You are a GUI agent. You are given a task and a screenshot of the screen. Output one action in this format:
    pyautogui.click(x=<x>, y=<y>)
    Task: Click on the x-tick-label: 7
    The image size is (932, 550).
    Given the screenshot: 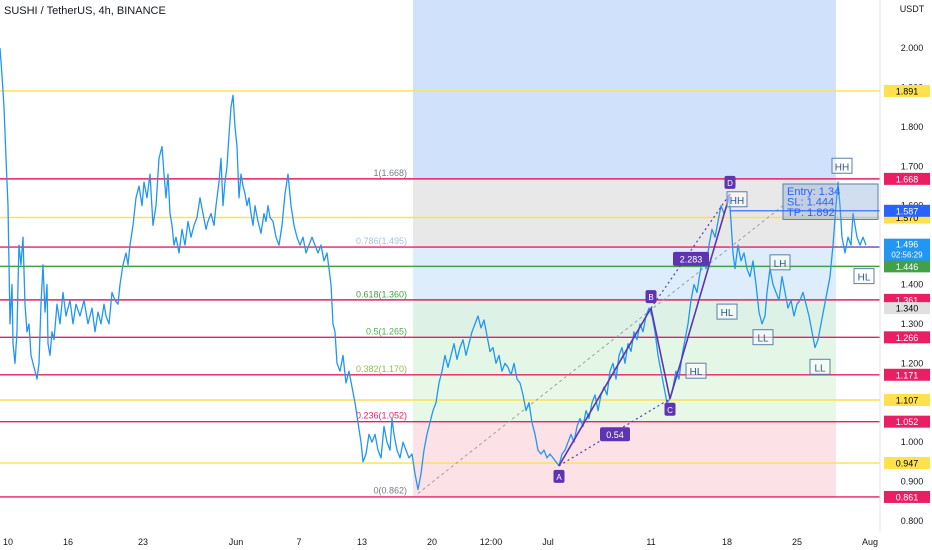 What is the action you would take?
    pyautogui.click(x=298, y=542)
    